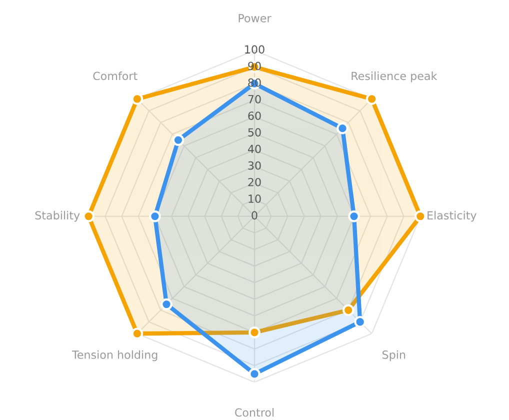  Describe the element at coordinates (115, 76) in the screenshot. I see `spoke-label: Comfort` at that location.